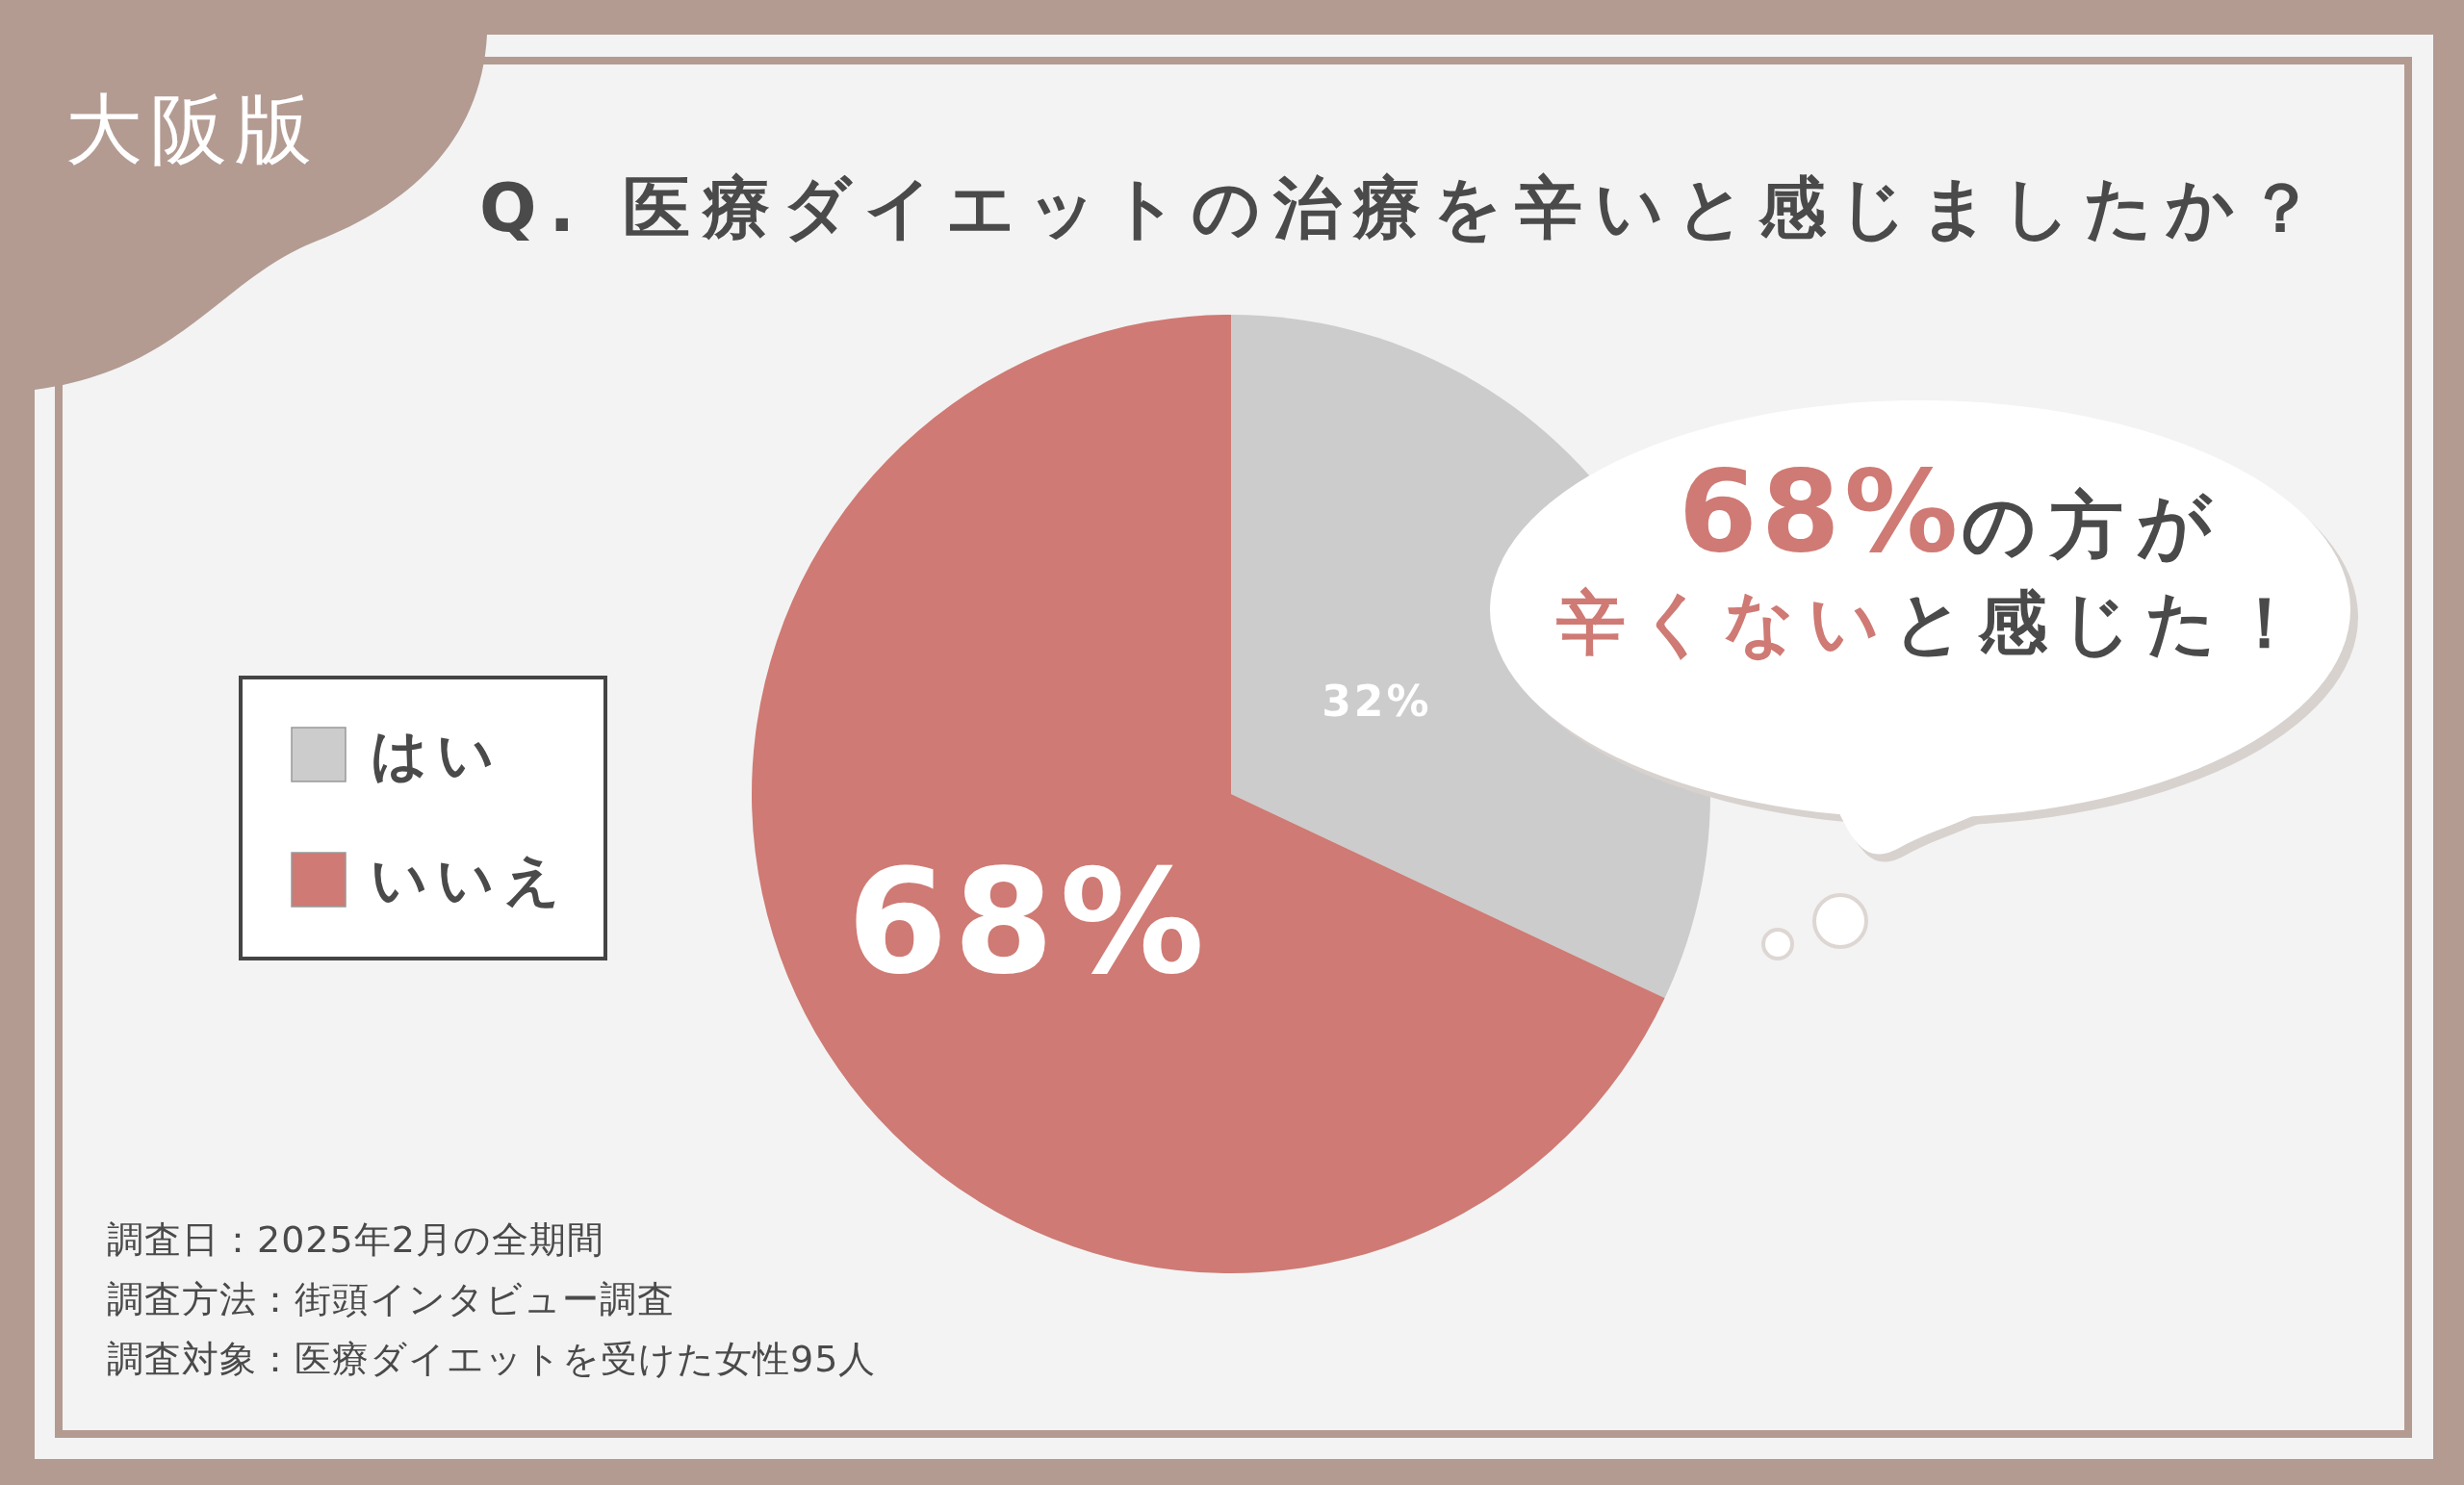  I want to click on text: 大阪版, so click(192, 129).